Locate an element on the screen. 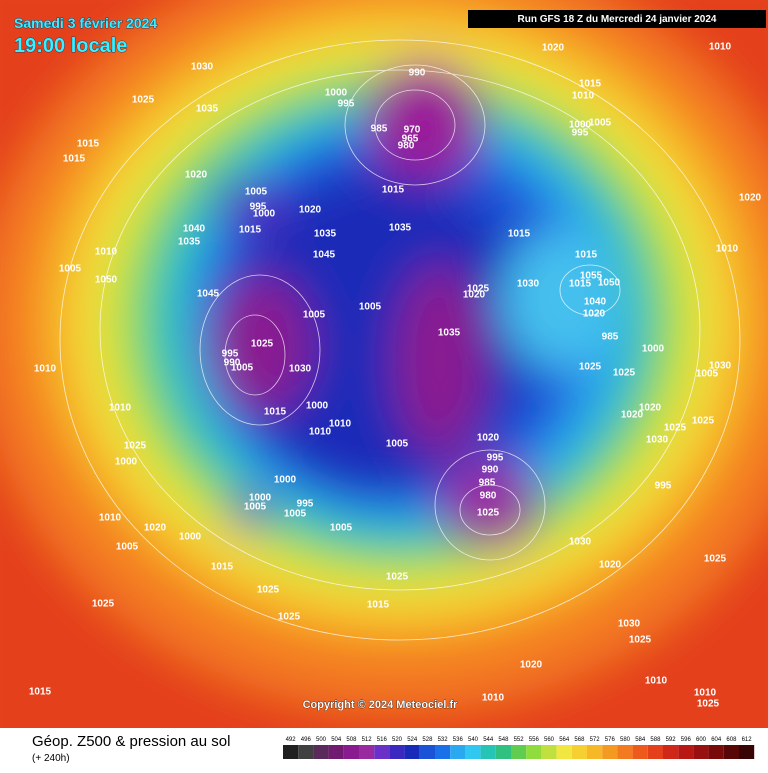  isobar-label: 1055 is located at coordinates (591, 276).